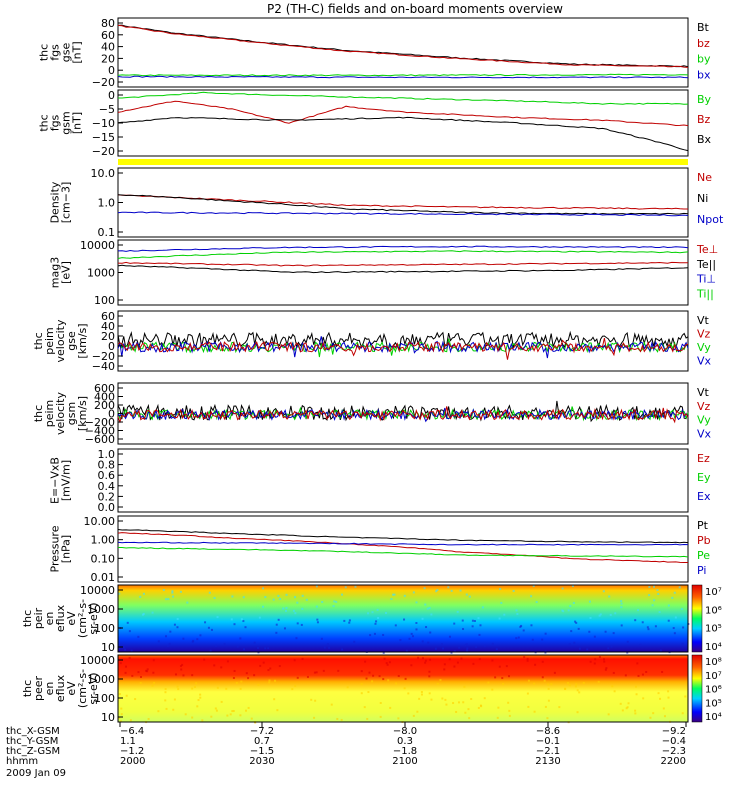 The image size is (750, 800). I want to click on xaxis-value: 2200, so click(673, 761).